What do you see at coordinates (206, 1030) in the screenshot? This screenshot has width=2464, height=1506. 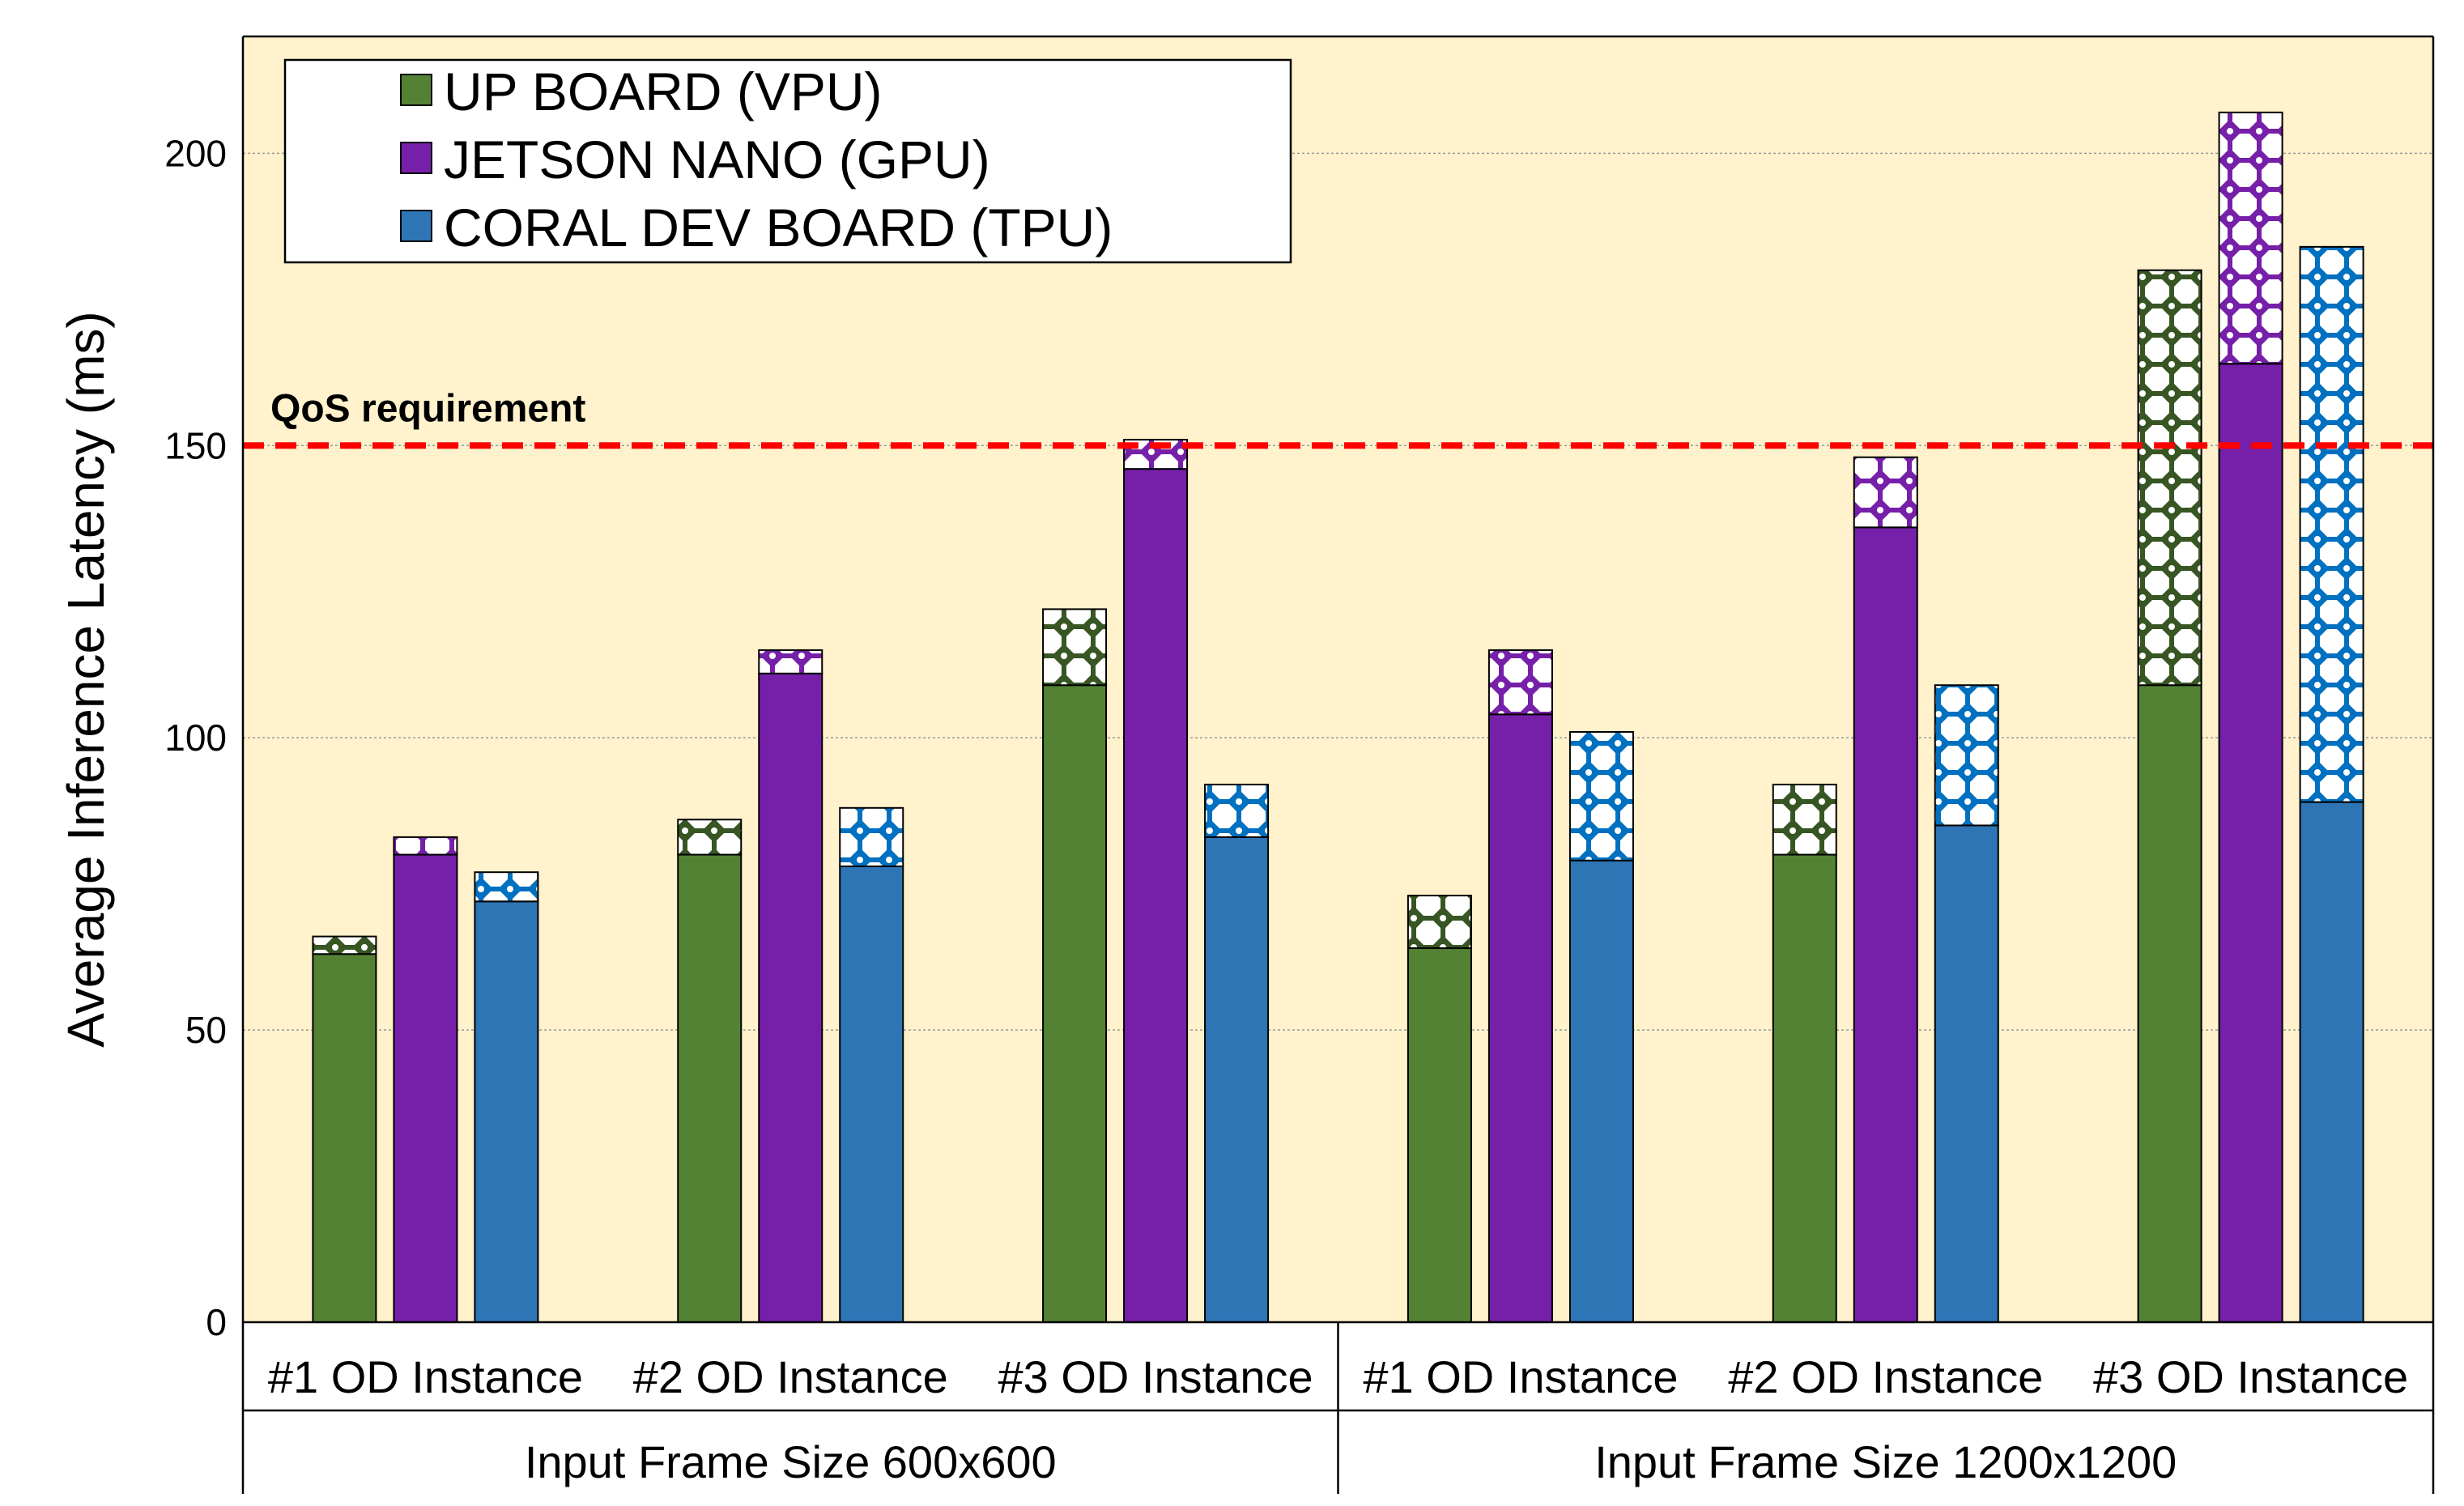 I see `y-tick-label: 50` at bounding box center [206, 1030].